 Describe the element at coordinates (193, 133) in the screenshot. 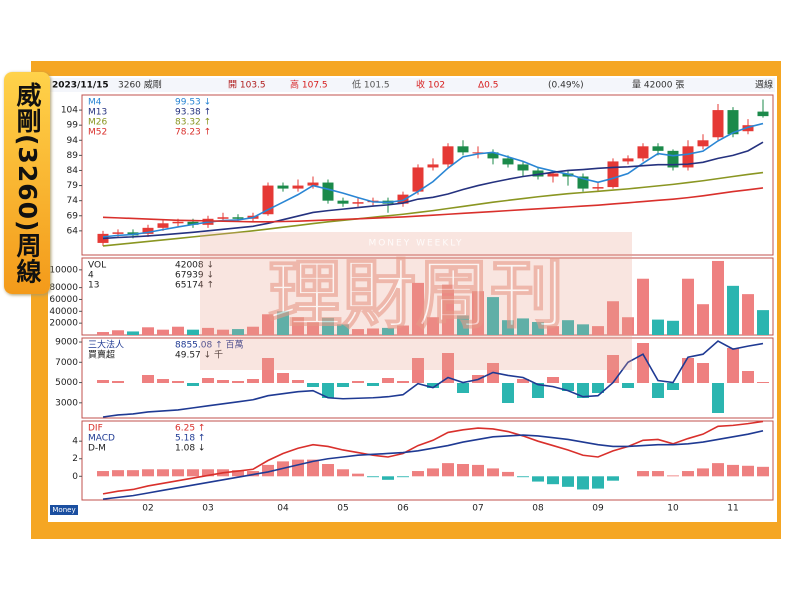

I see `legend-value: 78.23 ↑` at that location.